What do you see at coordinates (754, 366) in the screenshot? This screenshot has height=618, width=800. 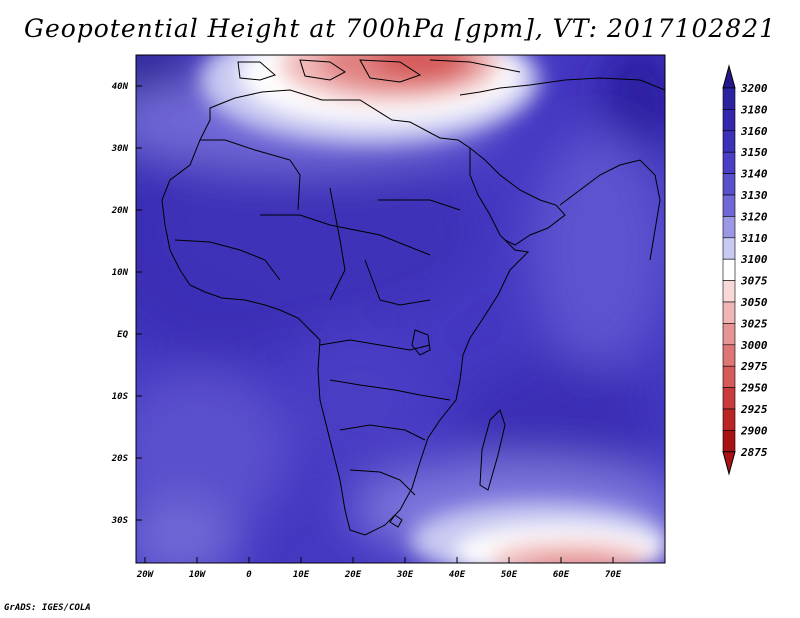 I see `colorbar-label: 2975` at bounding box center [754, 366].